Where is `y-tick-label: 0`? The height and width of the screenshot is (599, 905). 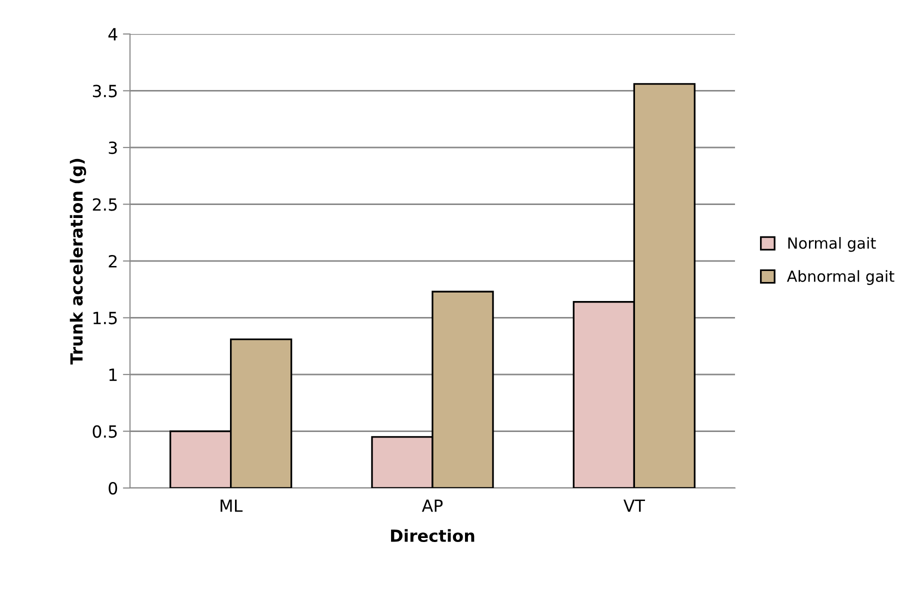 y-tick-label: 0 is located at coordinates (113, 488).